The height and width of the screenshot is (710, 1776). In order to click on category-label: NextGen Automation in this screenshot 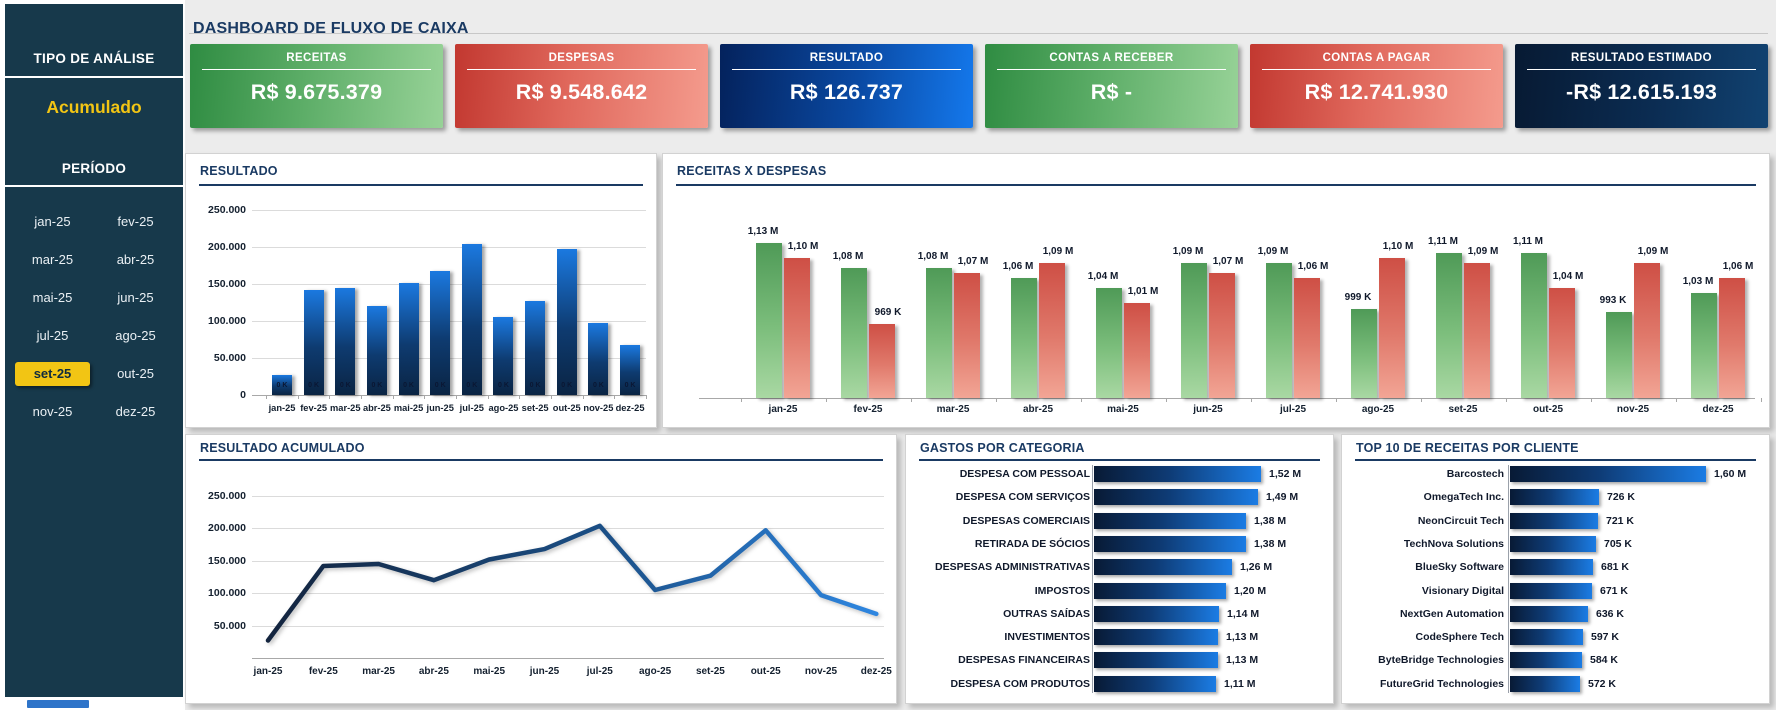, I will do `click(1451, 613)`.